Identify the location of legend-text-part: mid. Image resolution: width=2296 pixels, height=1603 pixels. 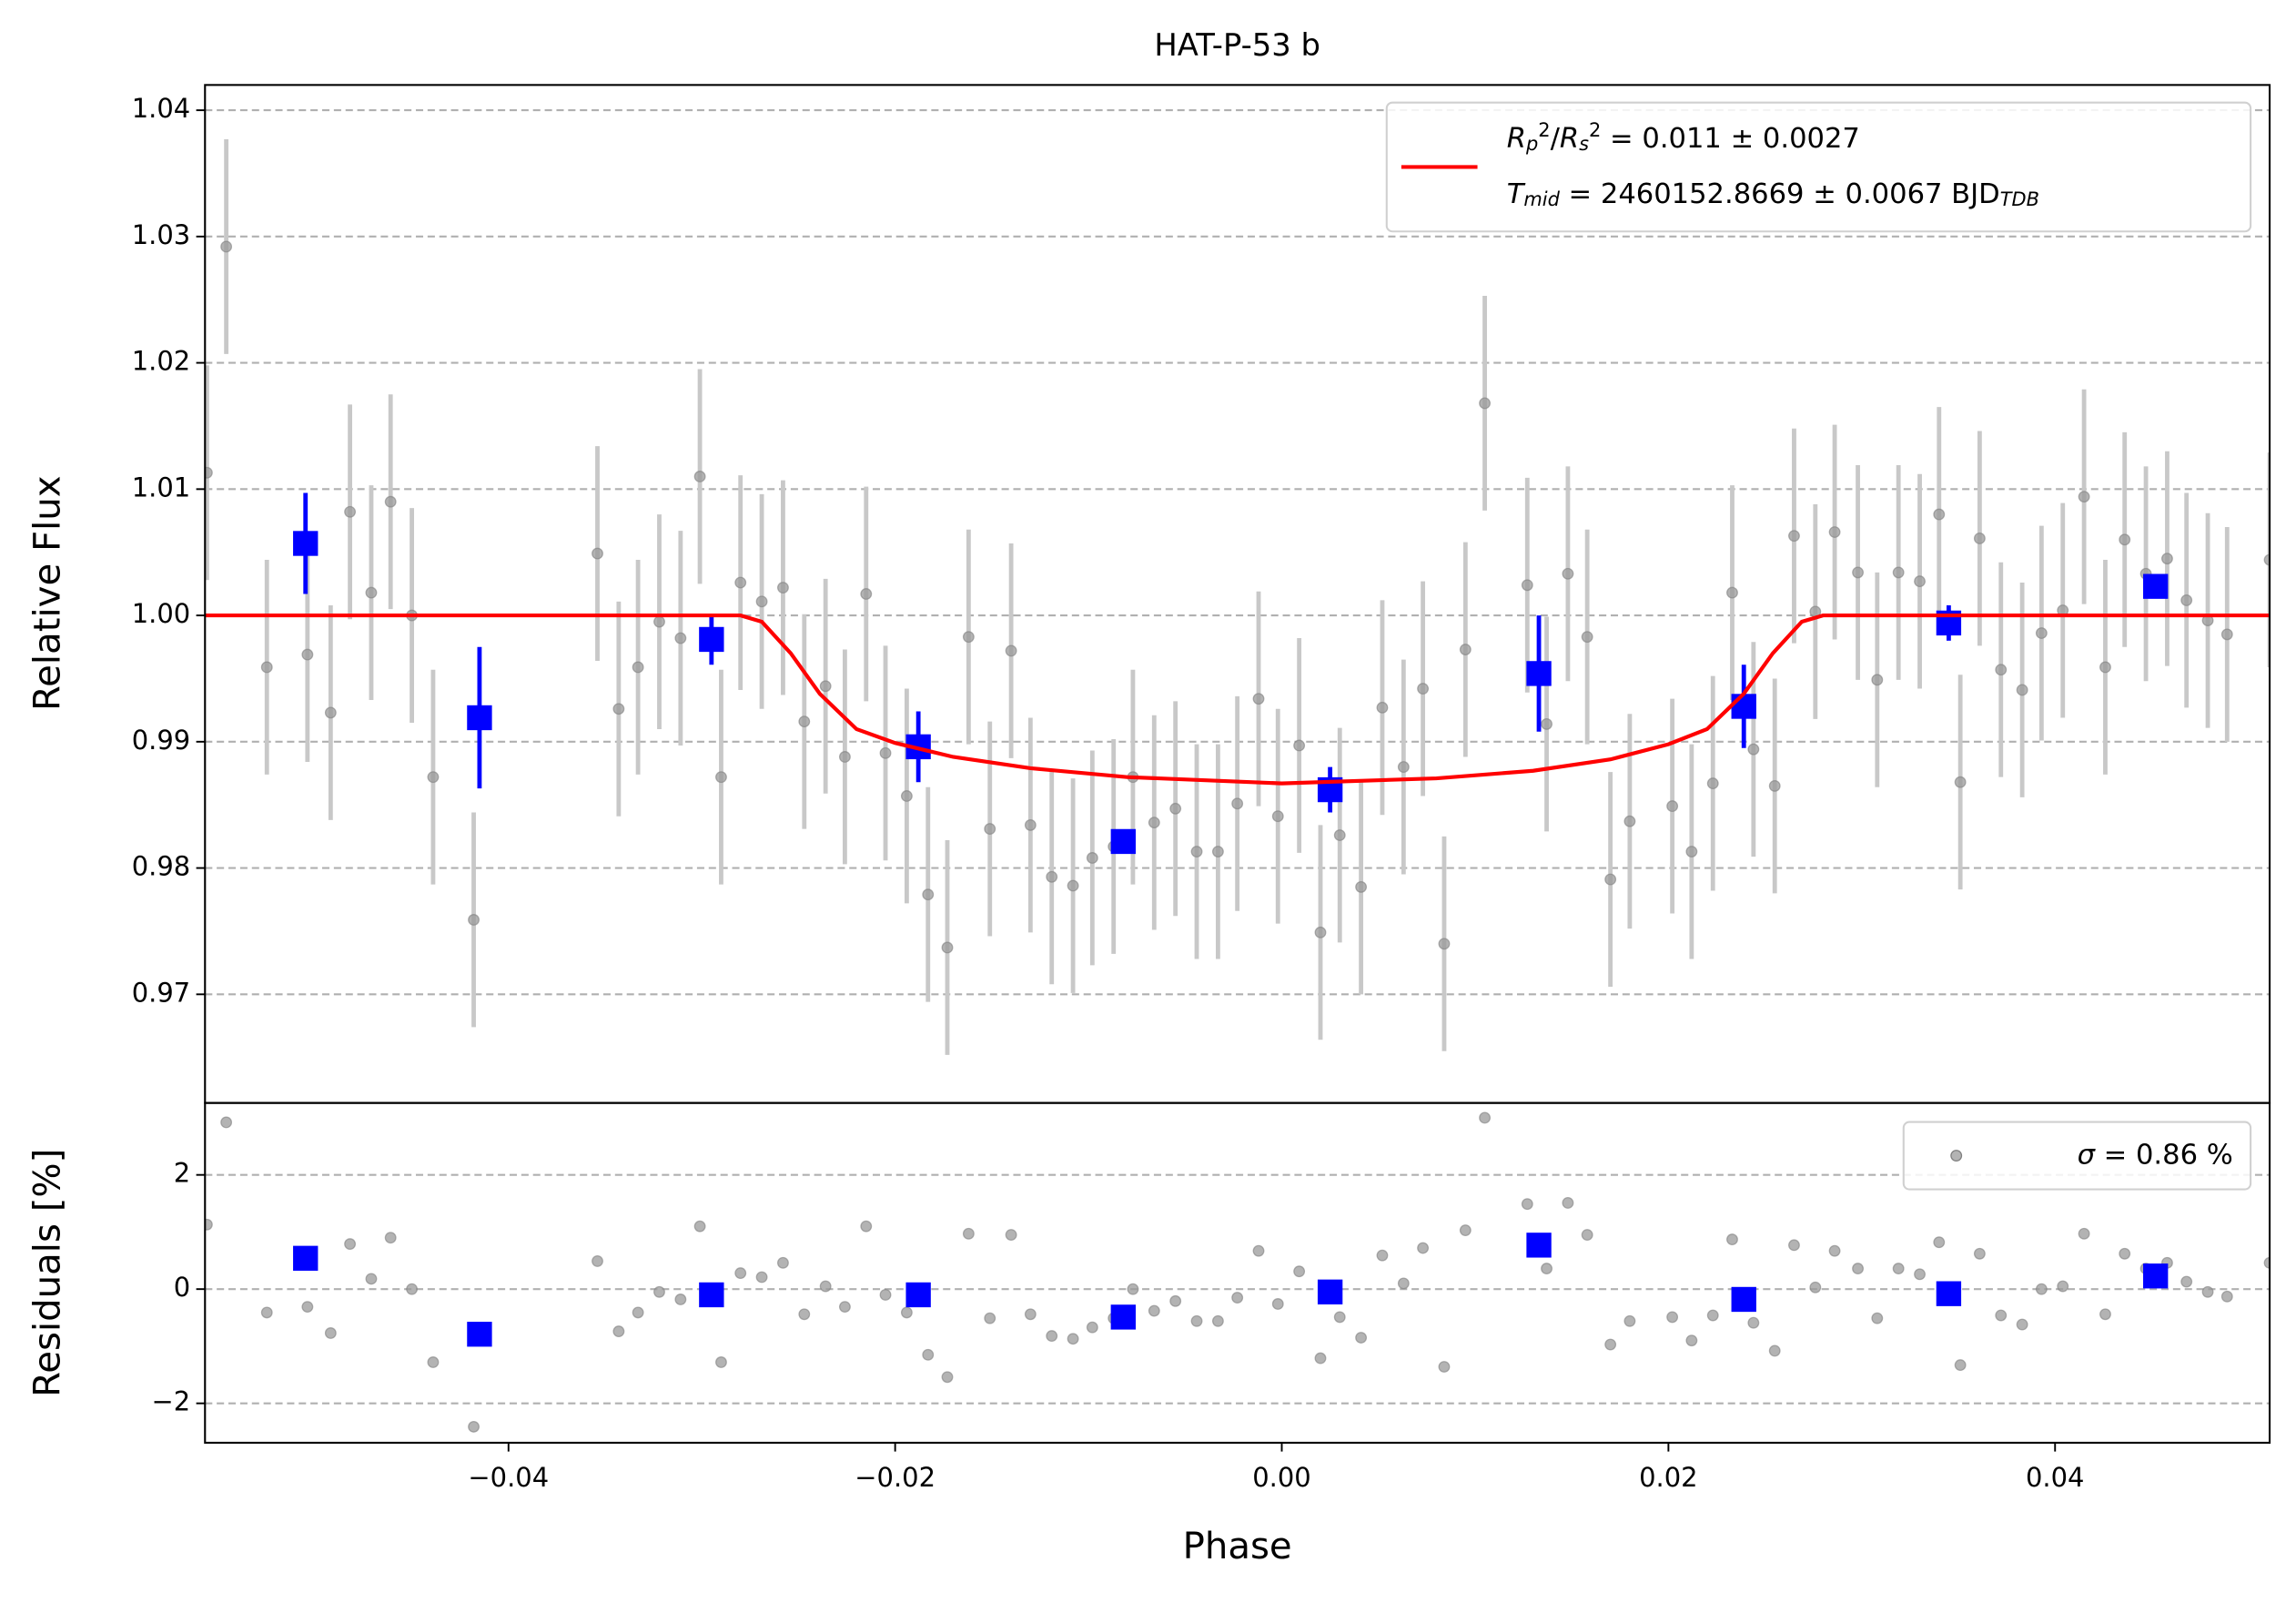
(1542, 199).